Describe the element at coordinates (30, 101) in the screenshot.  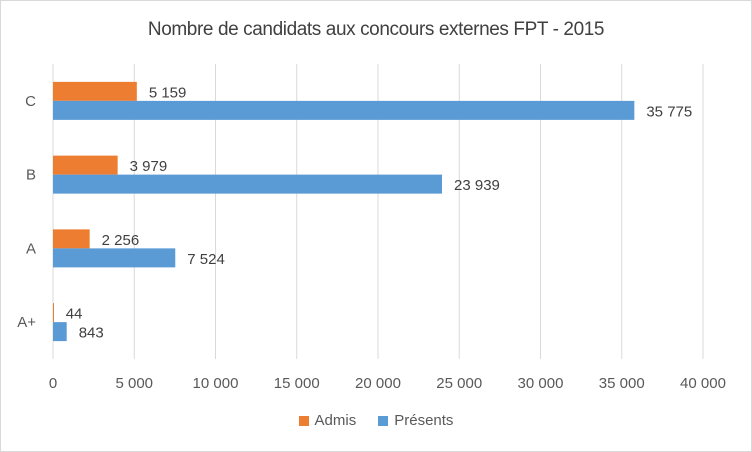
I see `category-label-0: C` at that location.